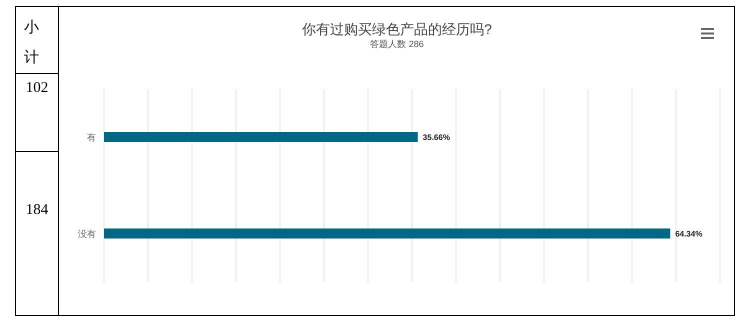  What do you see at coordinates (37, 113) in the screenshot?
I see `text: 102` at bounding box center [37, 113].